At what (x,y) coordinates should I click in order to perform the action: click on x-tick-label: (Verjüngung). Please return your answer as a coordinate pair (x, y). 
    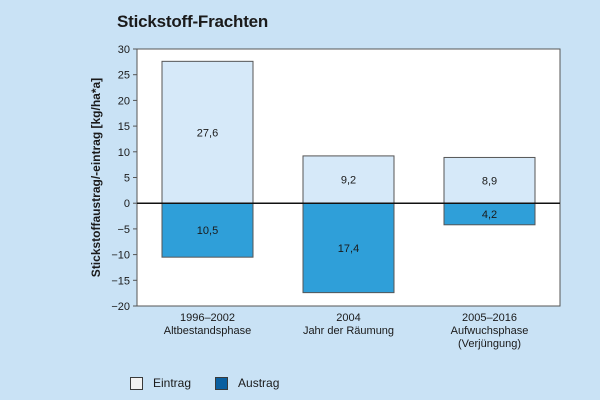
    Looking at the image, I should click on (489, 344).